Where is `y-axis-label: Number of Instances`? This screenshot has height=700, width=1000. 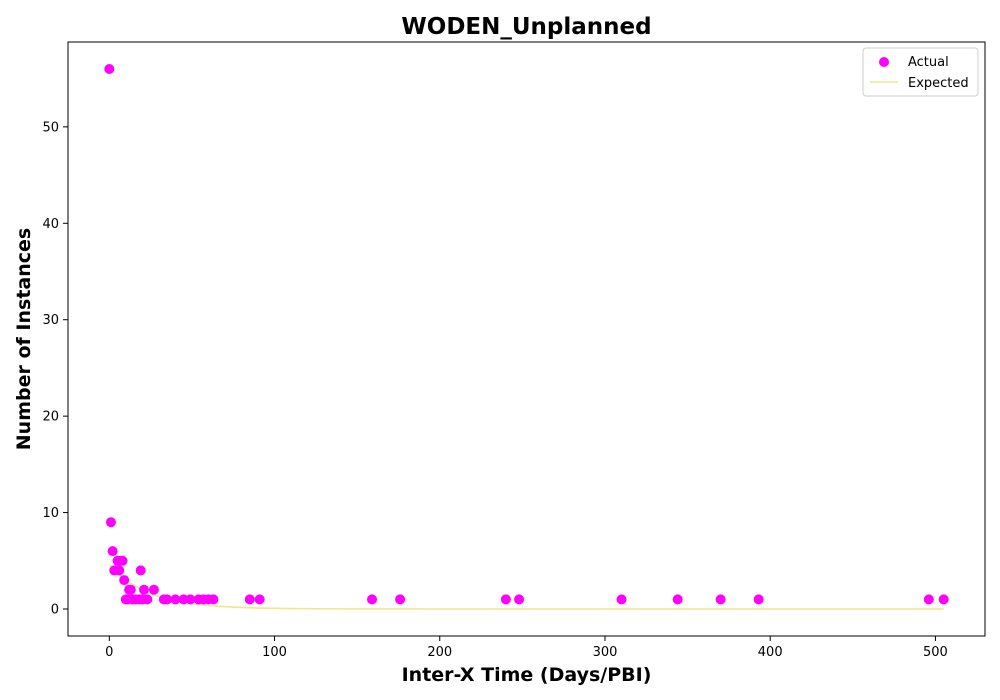
y-axis-label: Number of Instances is located at coordinates (24, 339).